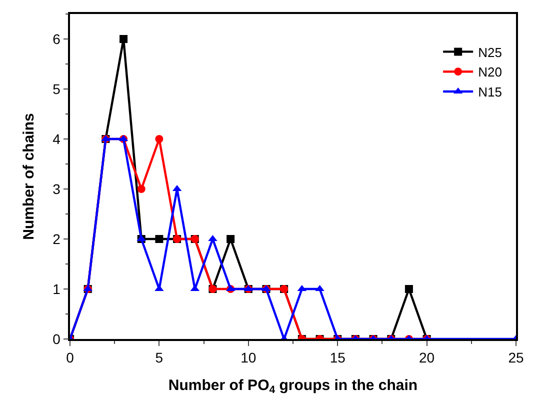 Image resolution: width=536 pixels, height=403 pixels. Describe the element at coordinates (70, 358) in the screenshot. I see `x-tick-label: 0` at that location.